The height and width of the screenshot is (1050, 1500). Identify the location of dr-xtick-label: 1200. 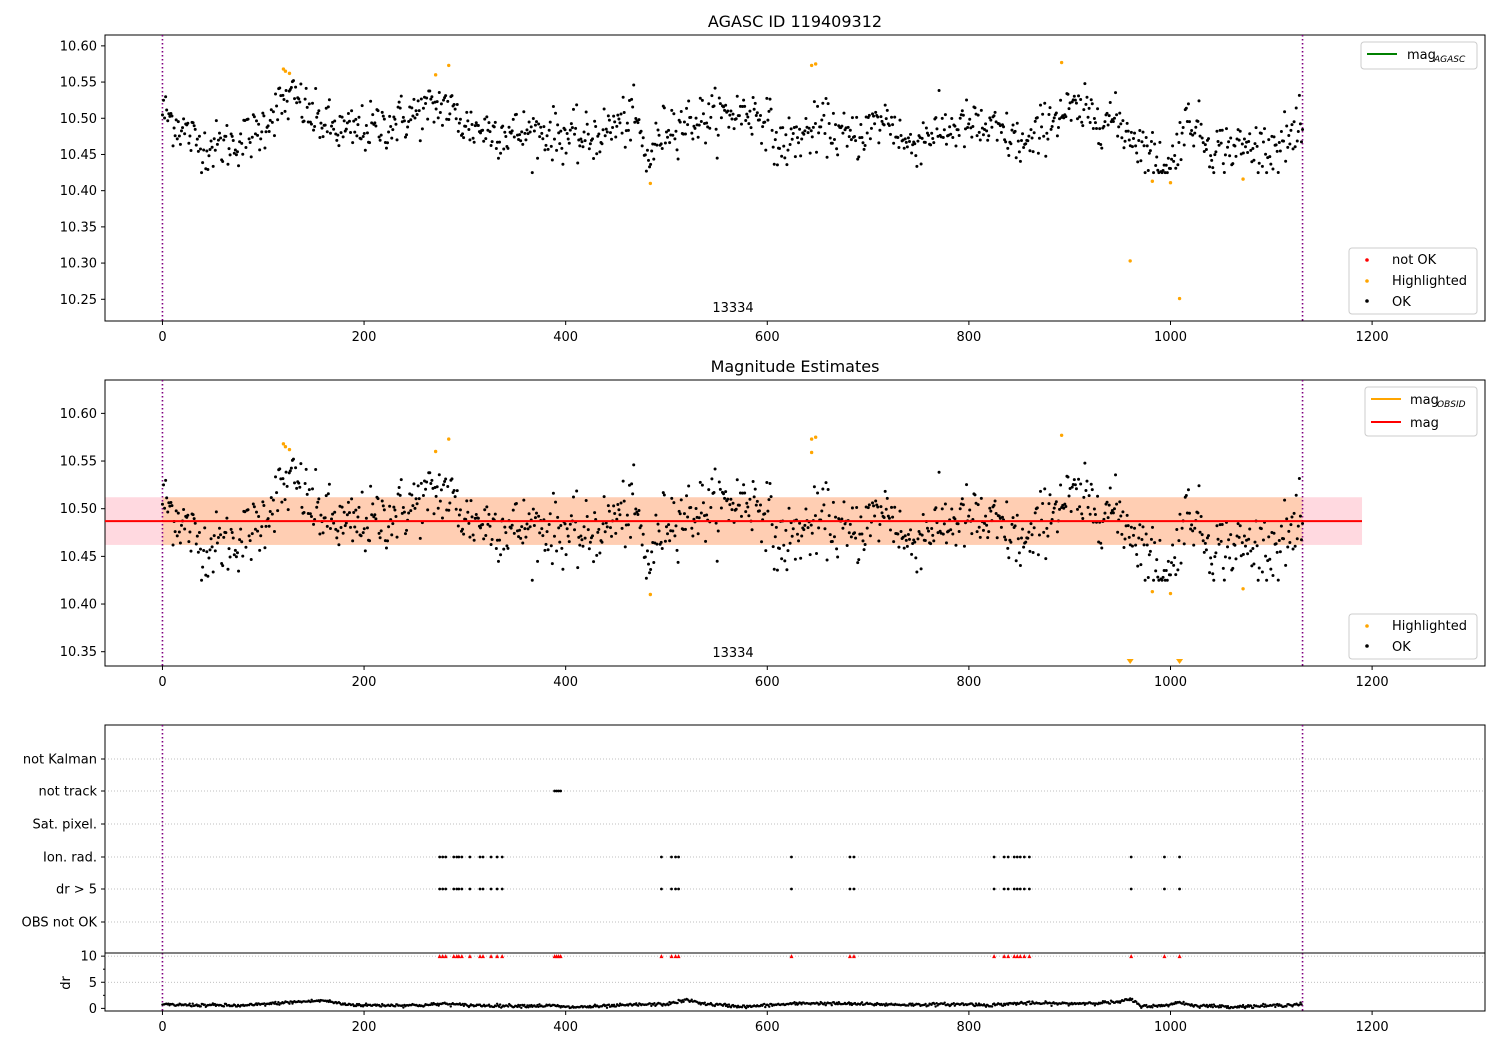
(1372, 1027).